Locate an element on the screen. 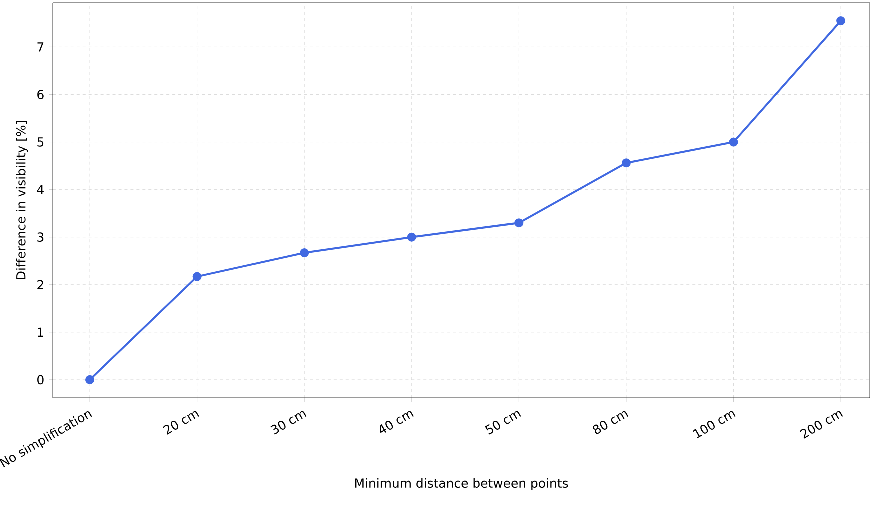 The height and width of the screenshot is (515, 871). y-tick-label: 4 is located at coordinates (40, 189).